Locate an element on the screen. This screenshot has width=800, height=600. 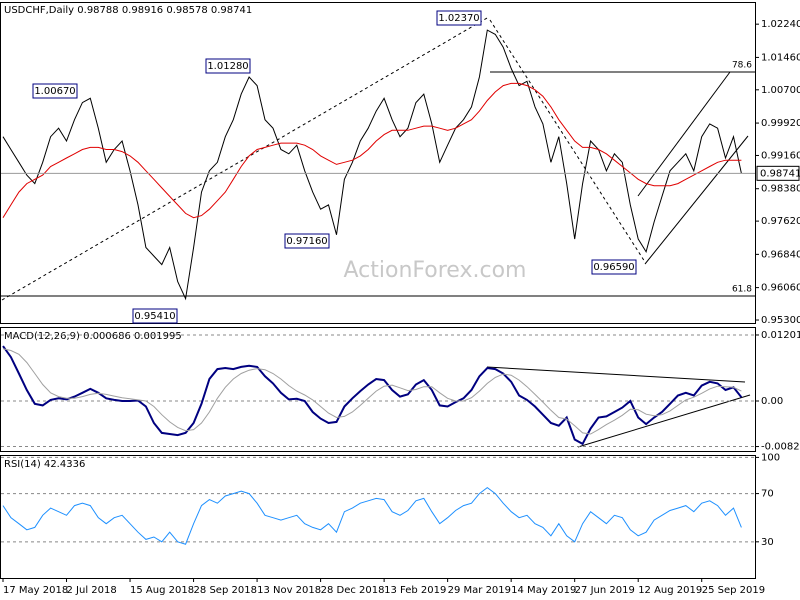
fib-label: 78.6 is located at coordinates (742, 66).